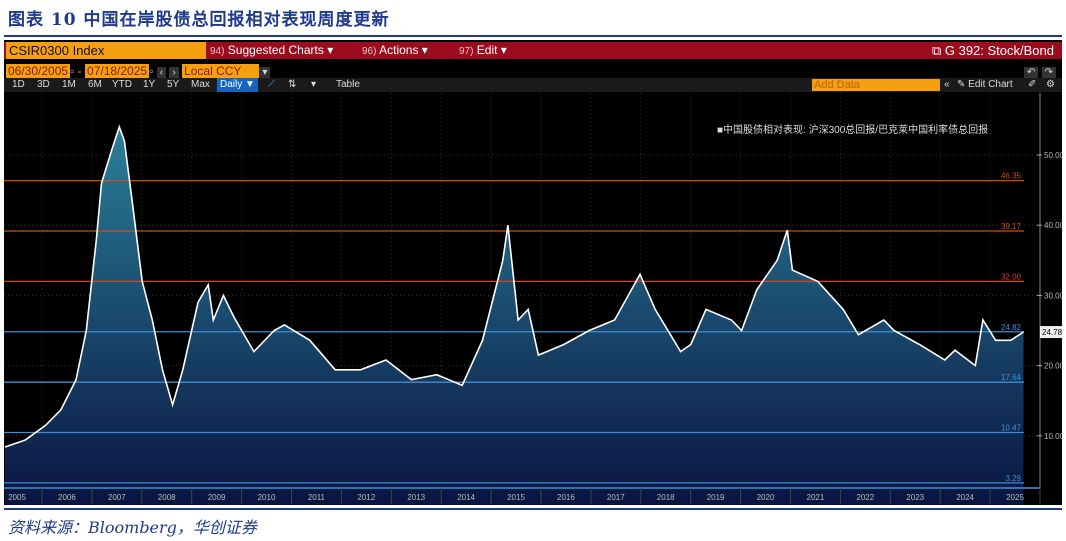 The width and height of the screenshot is (1066, 541). What do you see at coordinates (965, 497) in the screenshot?
I see `x-tick-label: 2024` at bounding box center [965, 497].